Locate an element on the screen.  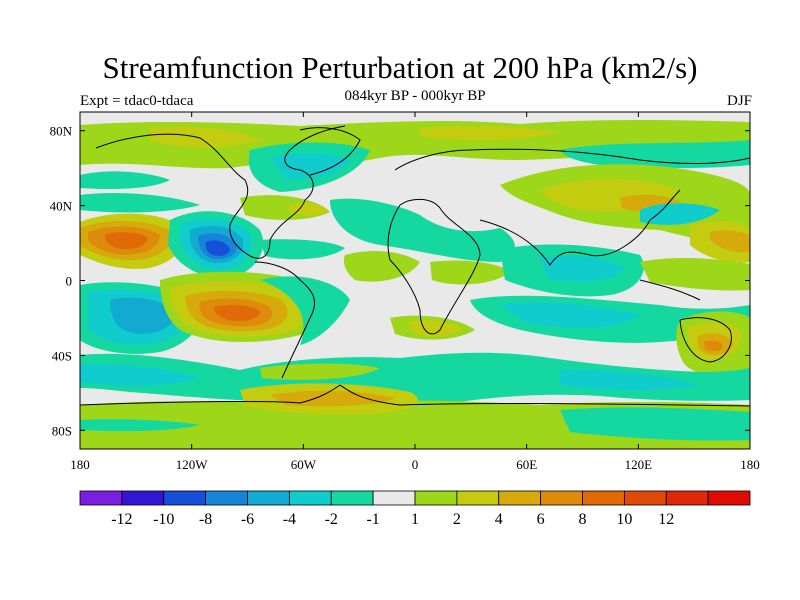
colorbar-label: -4 is located at coordinates (289, 519).